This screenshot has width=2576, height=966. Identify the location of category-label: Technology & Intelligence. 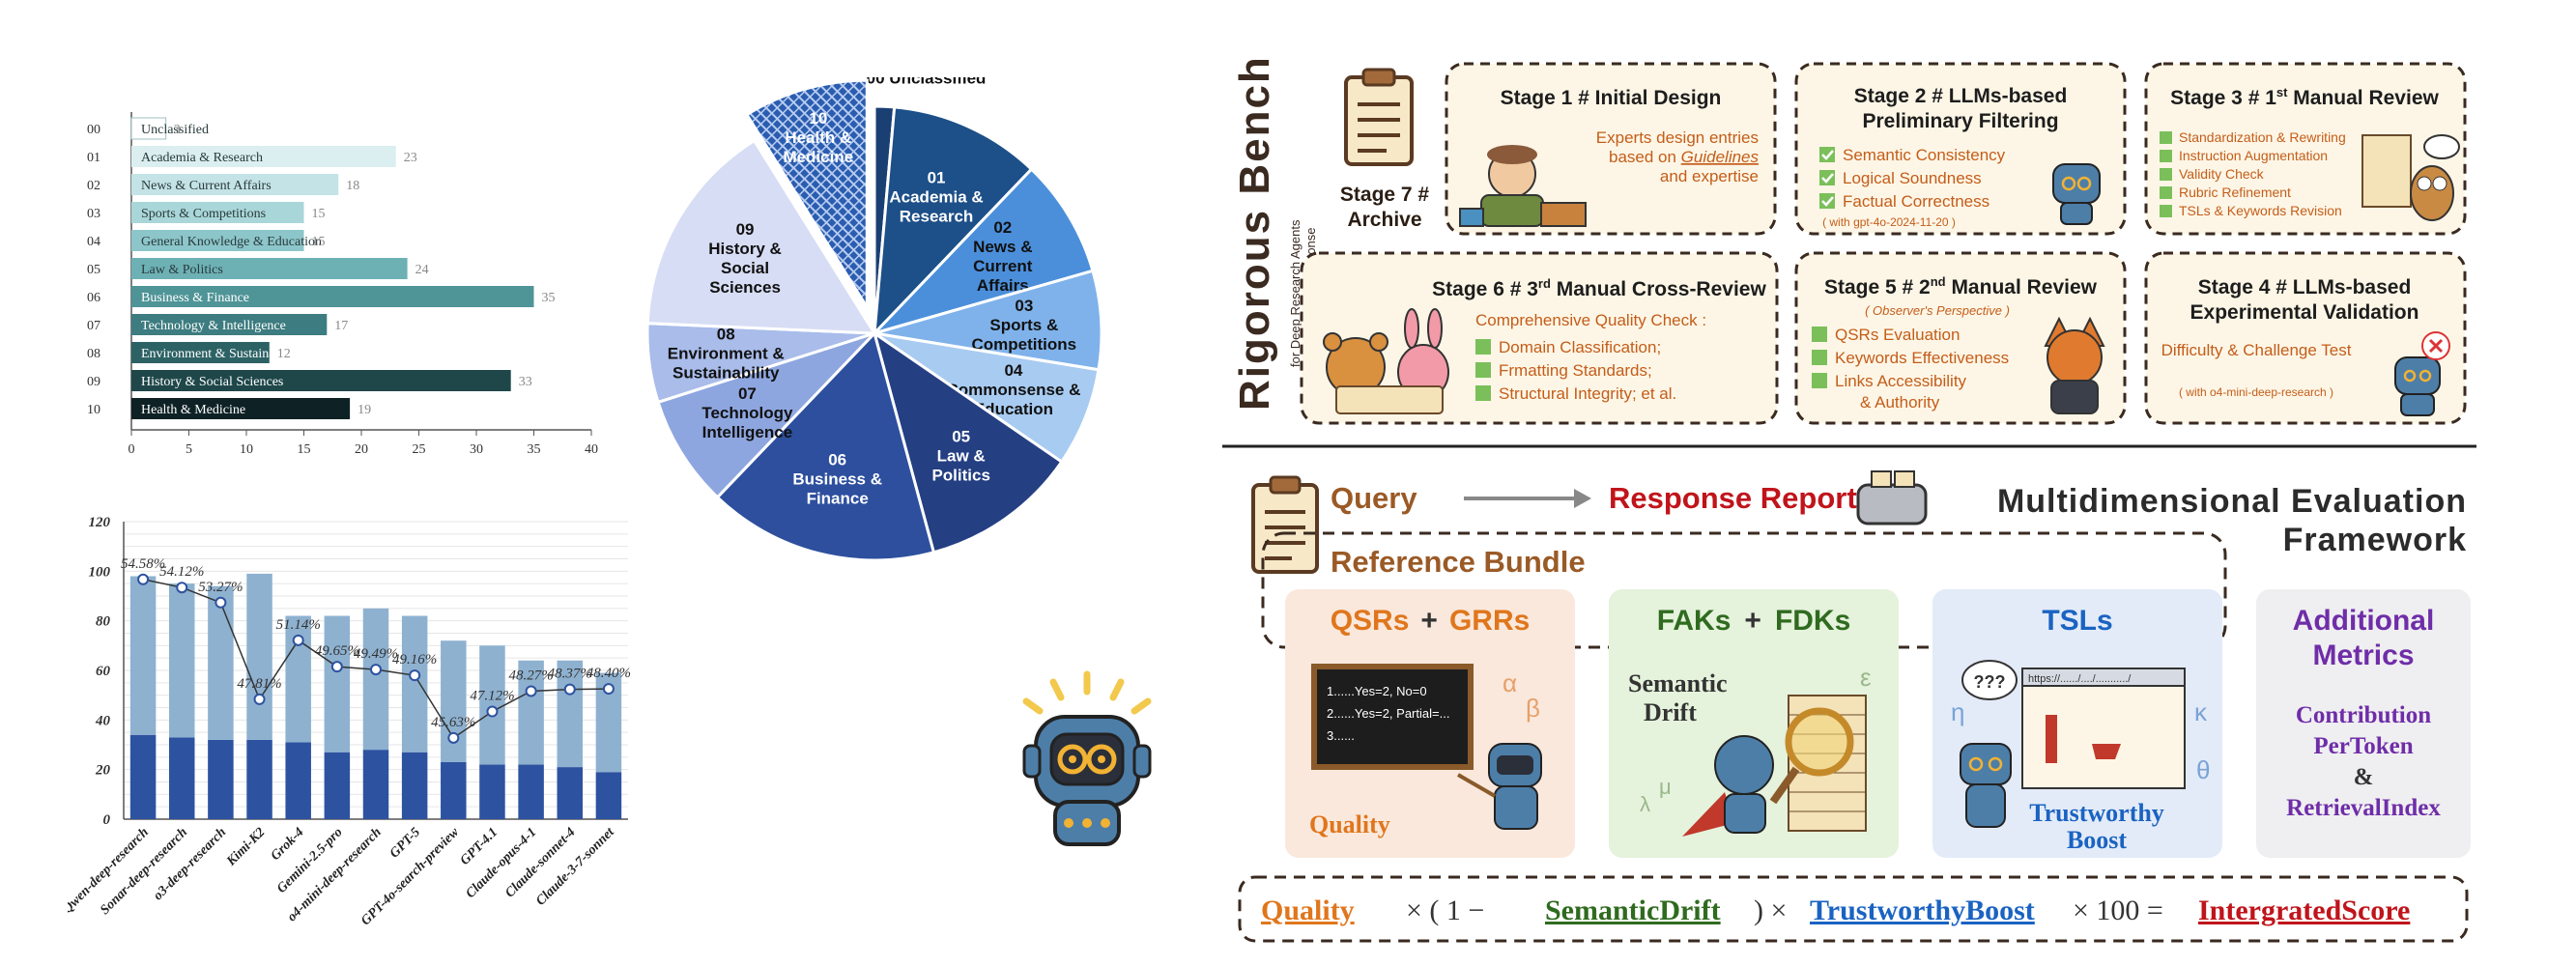
(214, 326).